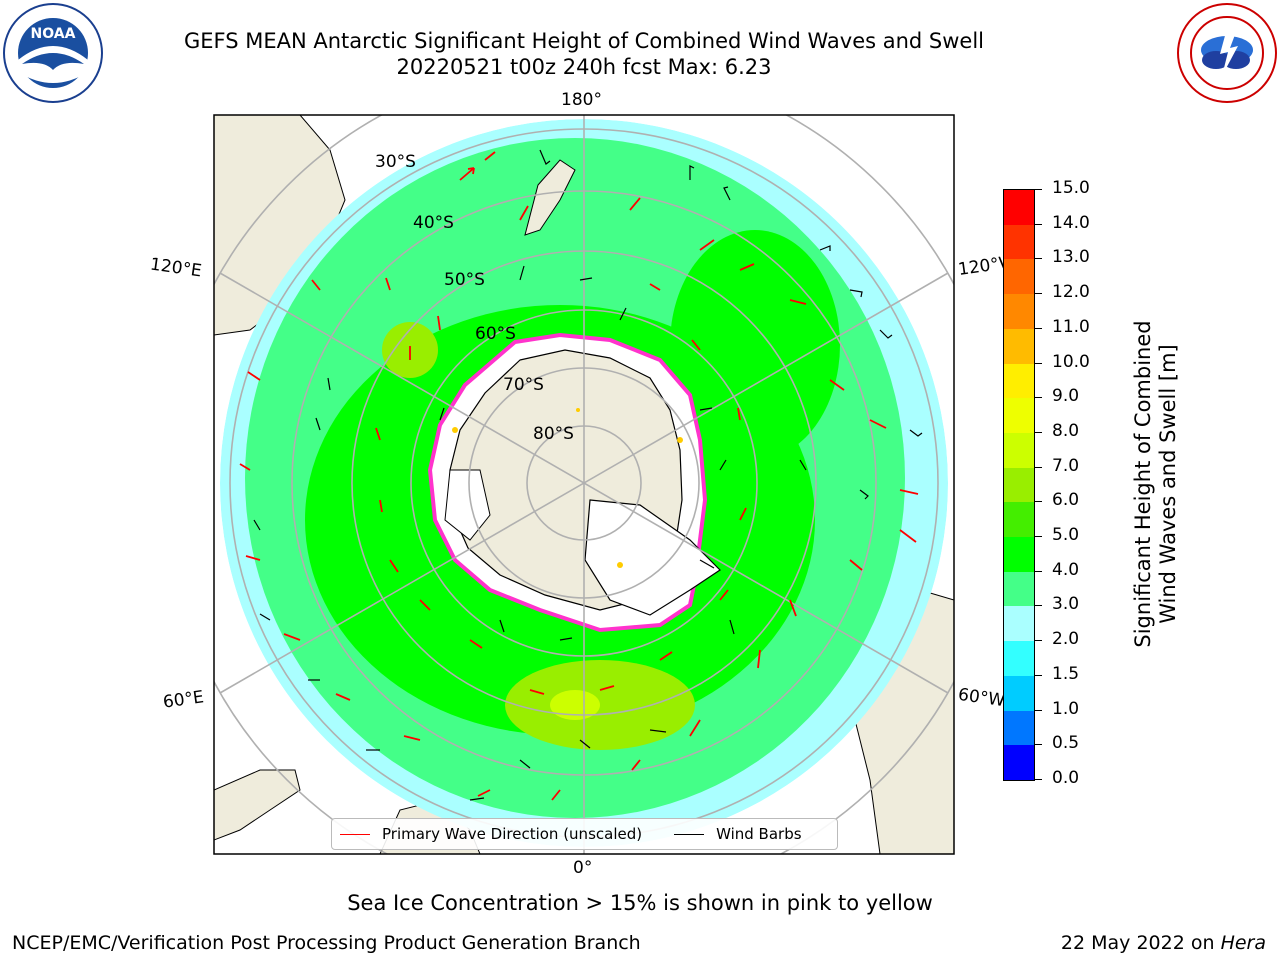 The width and height of the screenshot is (1280, 960). Describe the element at coordinates (355, 834) in the screenshot. I see `wave-direction-legend-swatch` at that location.